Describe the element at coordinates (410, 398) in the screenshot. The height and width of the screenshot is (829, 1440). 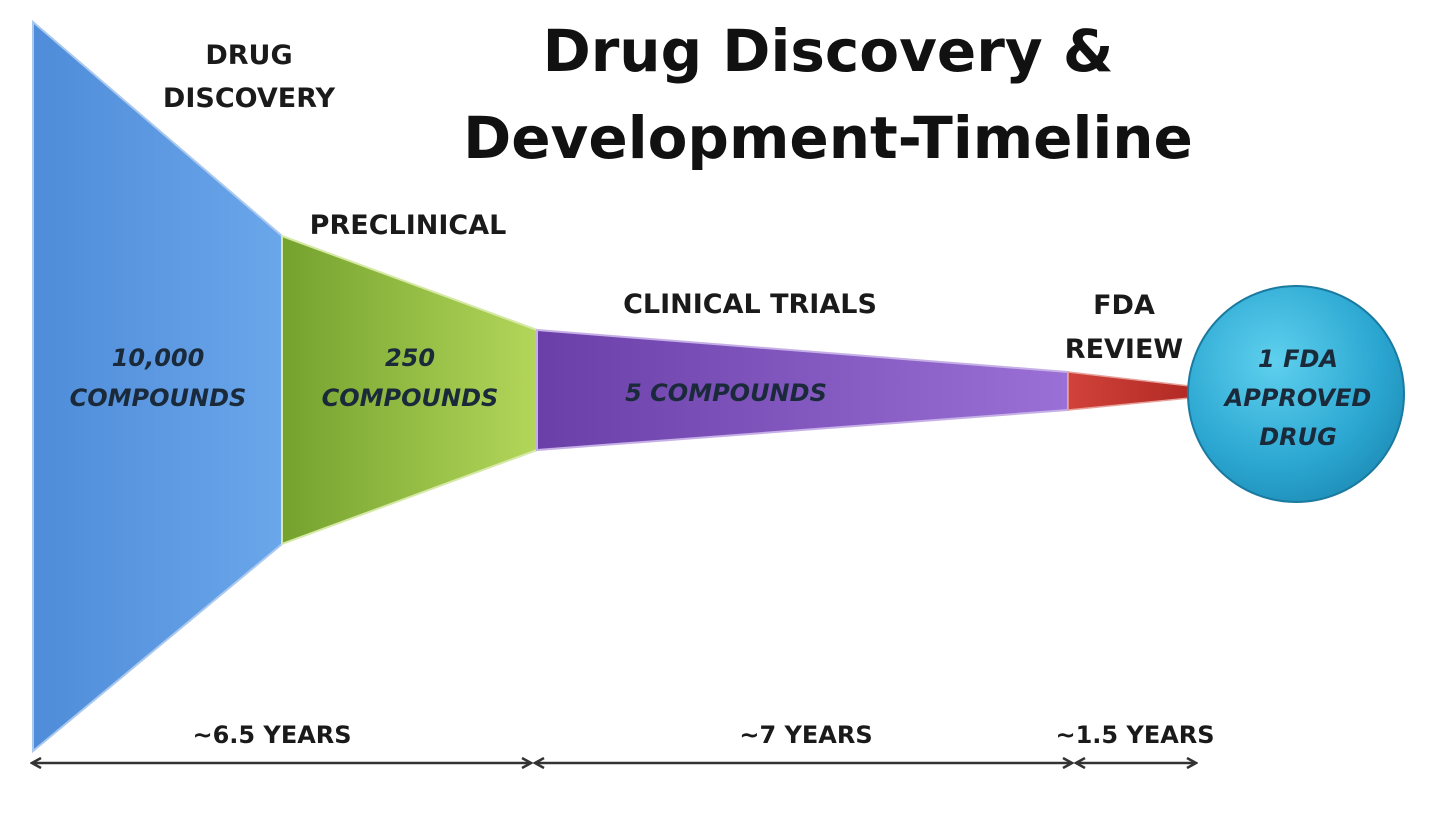
I see `count-preclinical-2: COMPOUNDS` at that location.